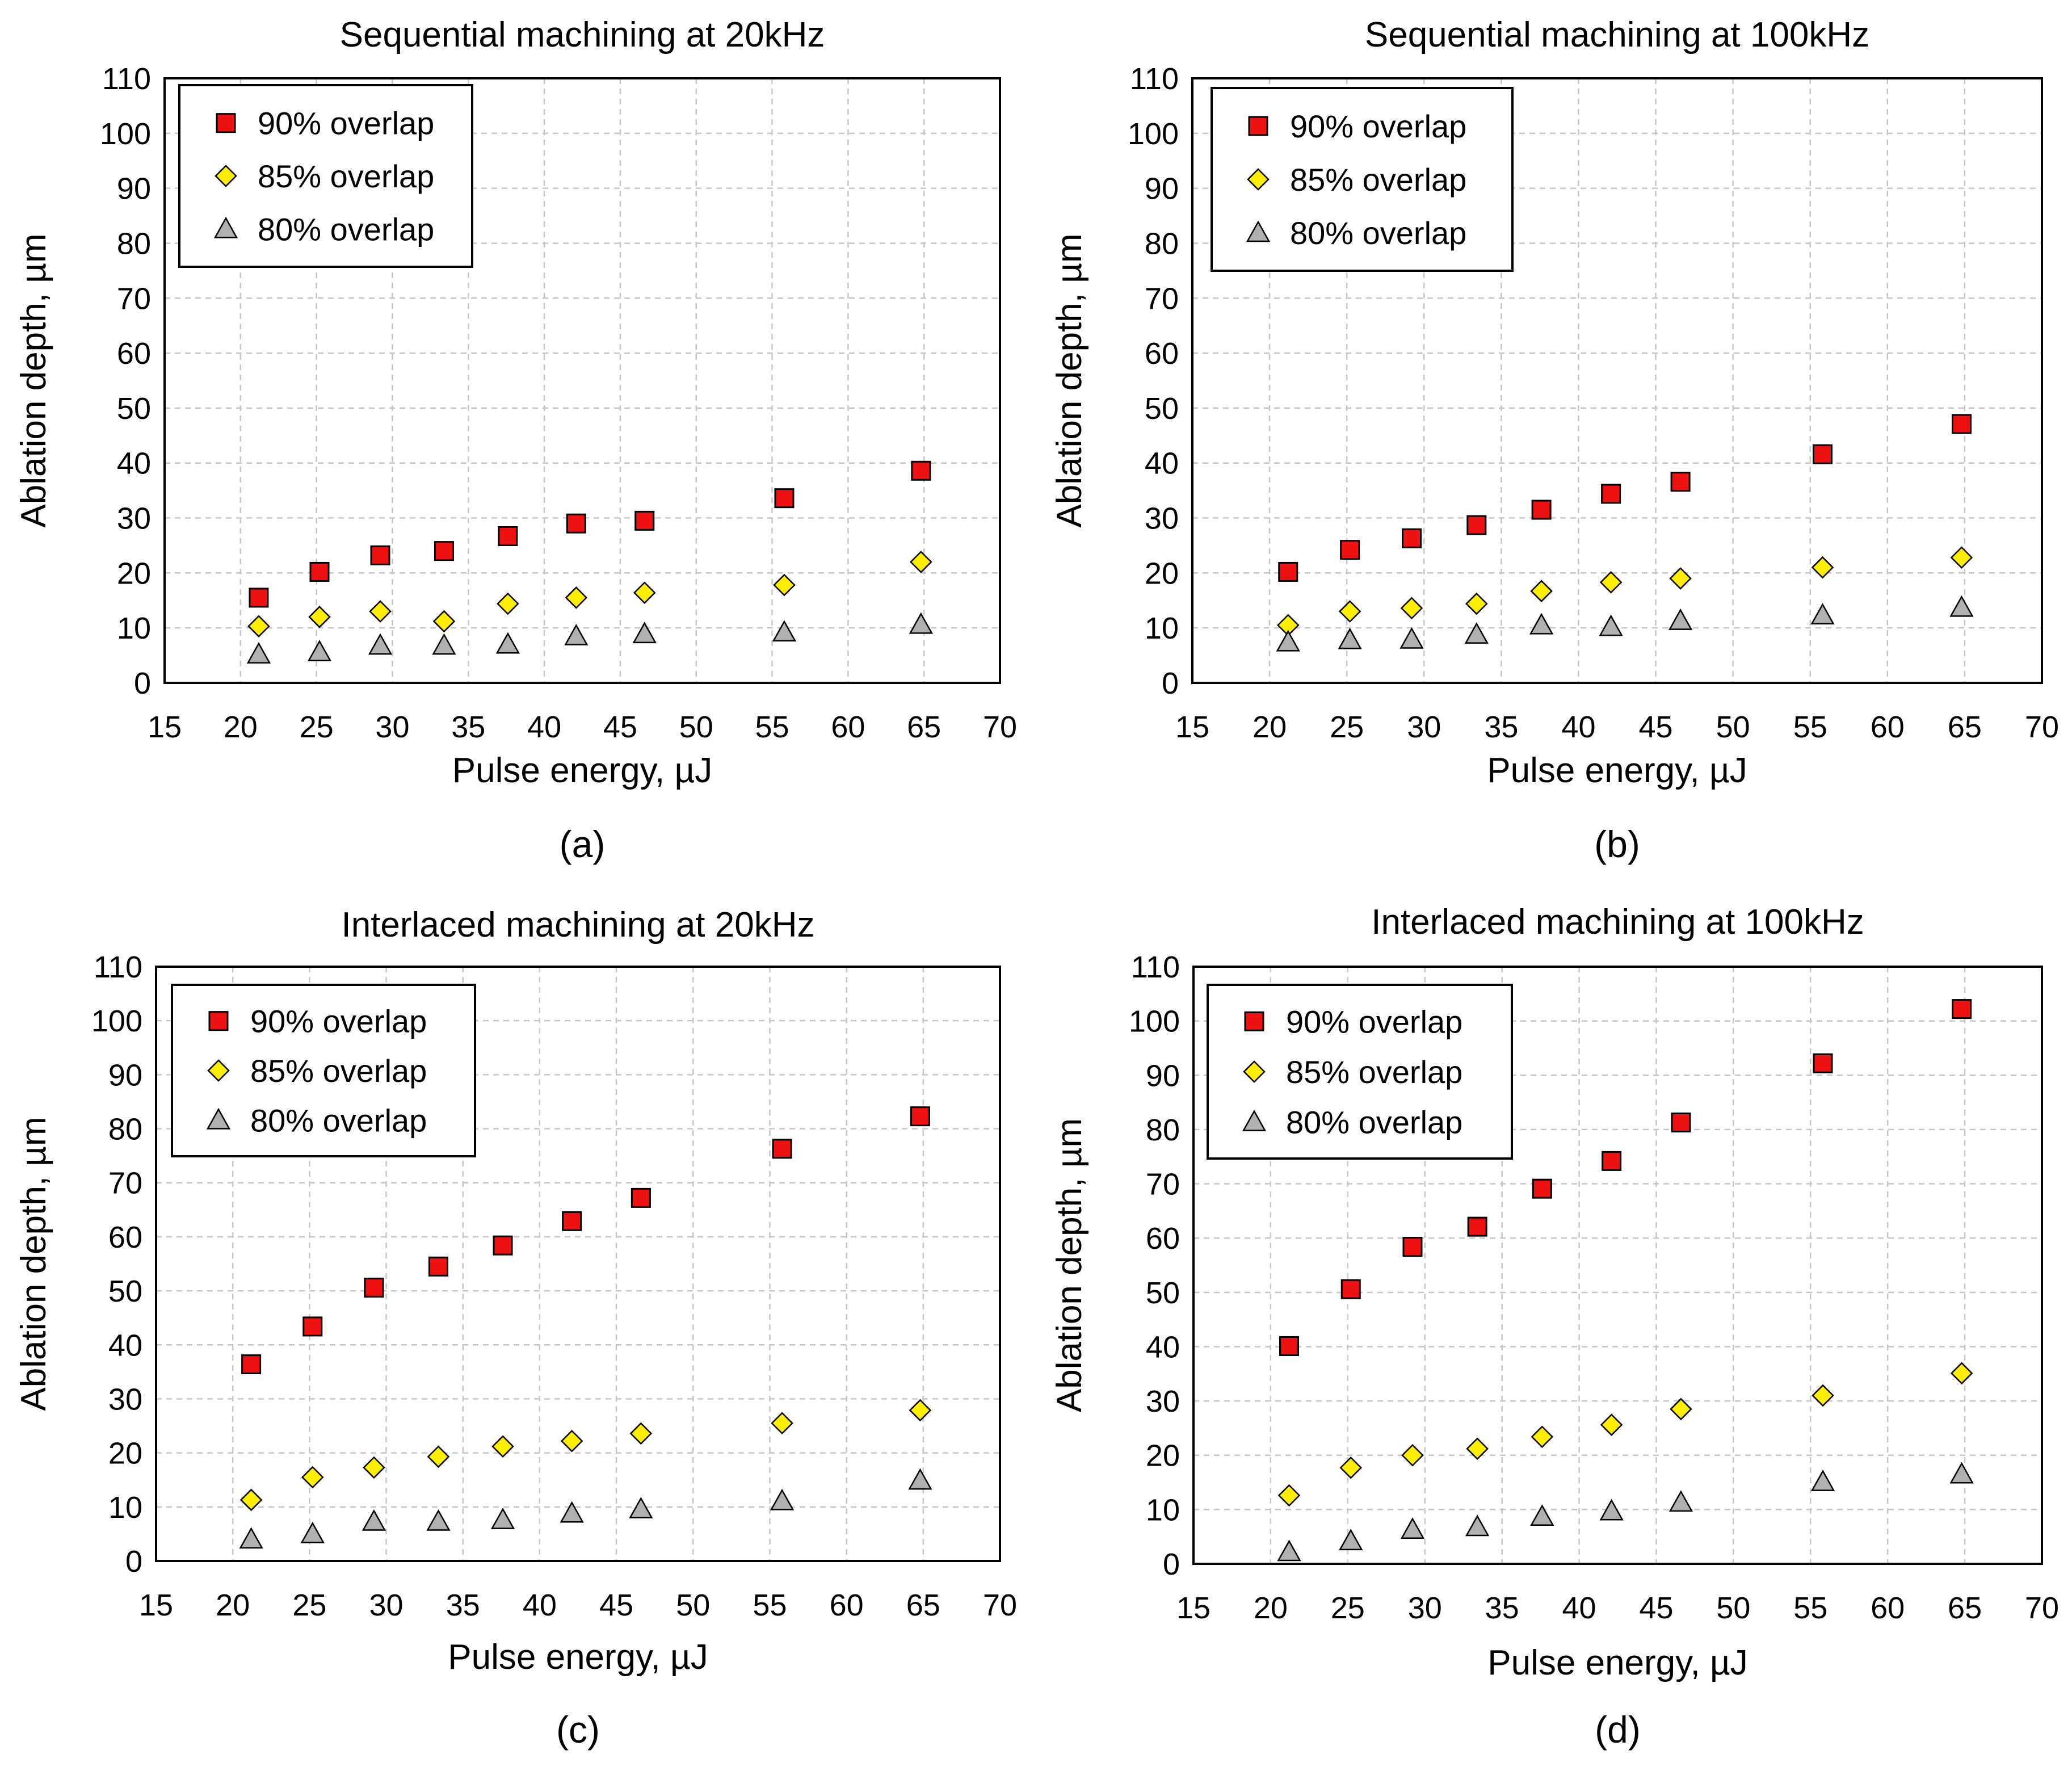 This screenshot has height=1771, width=2072. Describe the element at coordinates (1618, 1730) in the screenshot. I see `panel-caption: (d)` at that location.